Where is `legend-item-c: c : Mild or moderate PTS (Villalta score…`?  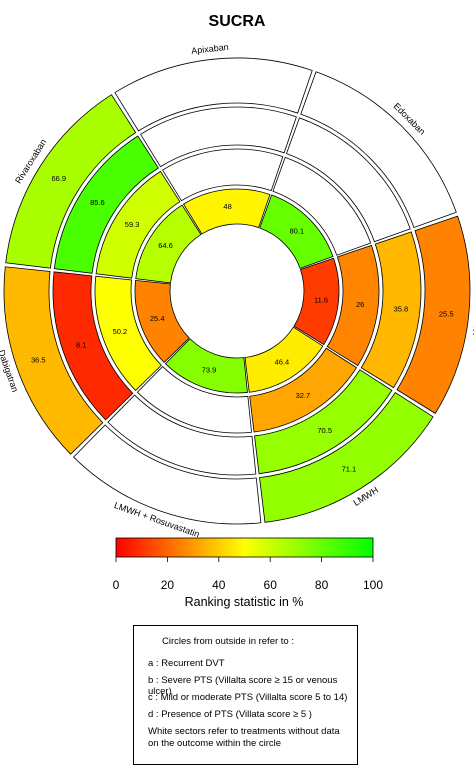
legend-item-c: c : Mild or moderate PTS (Villalta score… is located at coordinates (248, 697).